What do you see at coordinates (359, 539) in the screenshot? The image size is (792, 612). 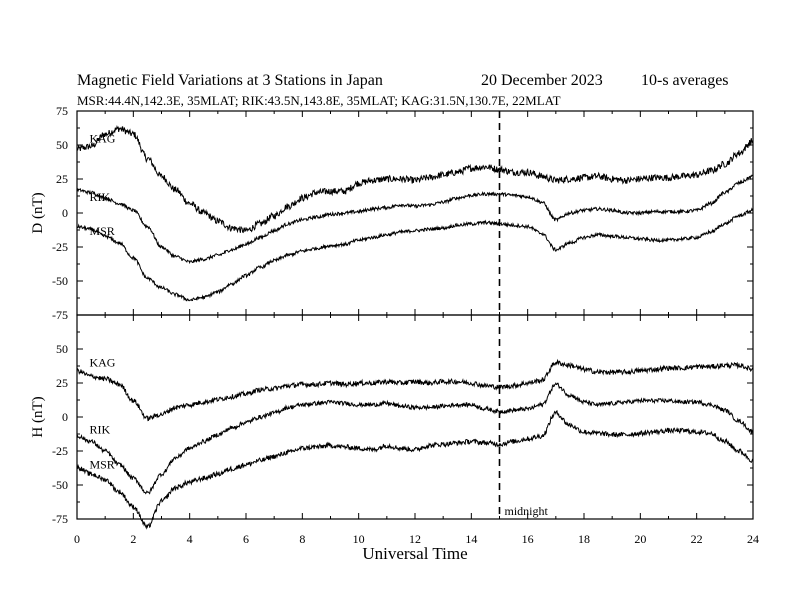 I see `x-tick-label: 10` at bounding box center [359, 539].